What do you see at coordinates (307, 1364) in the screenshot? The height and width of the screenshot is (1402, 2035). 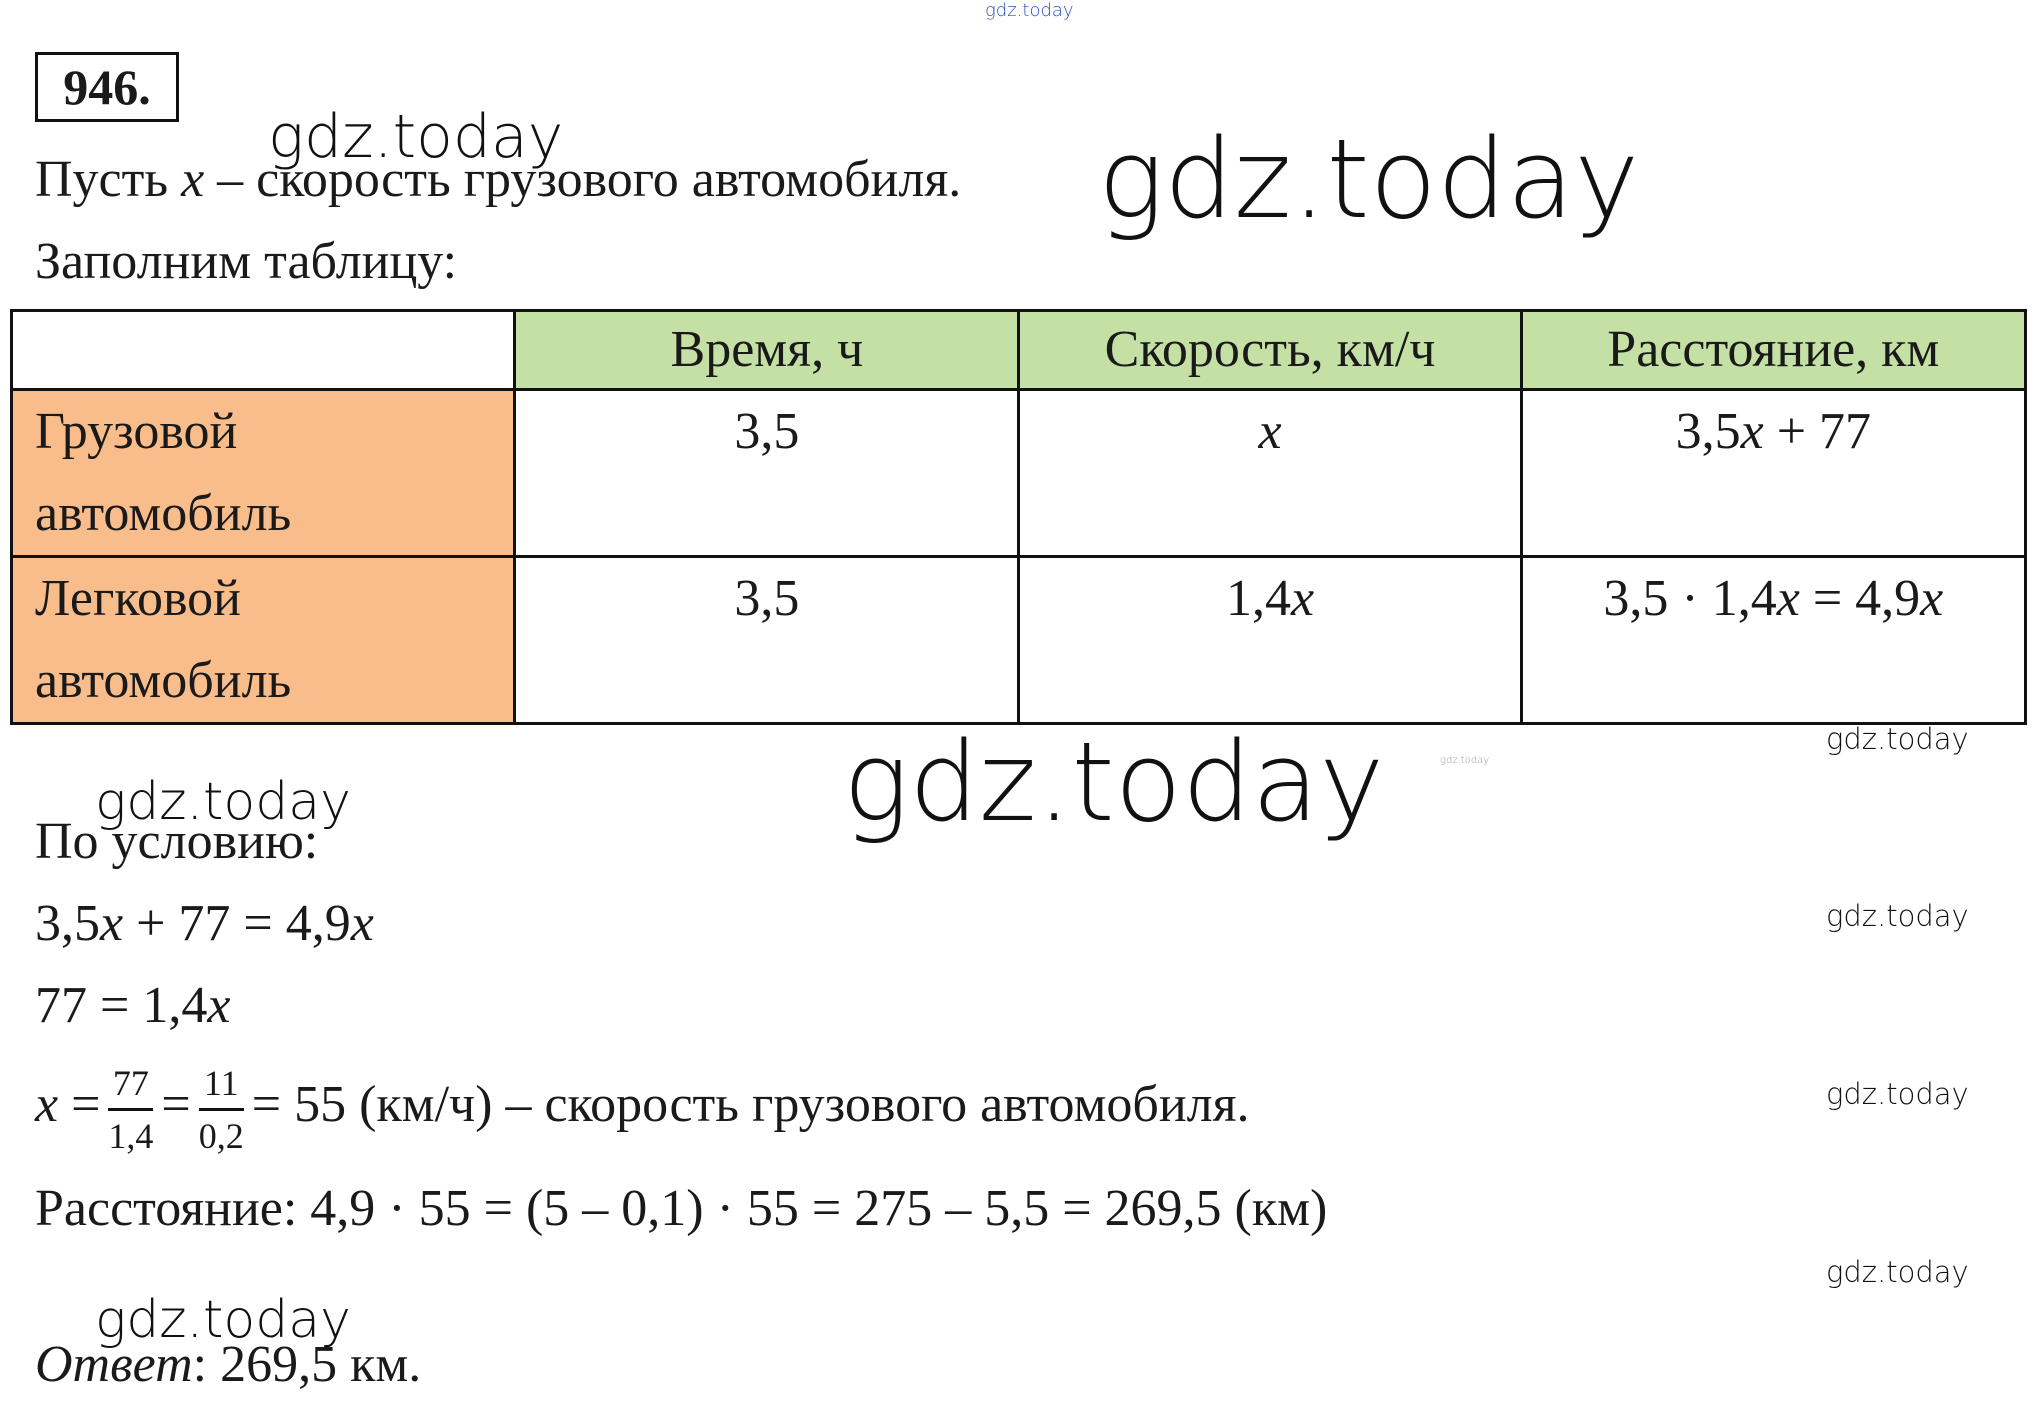 I see `answer-text: : 269,5 км.` at bounding box center [307, 1364].